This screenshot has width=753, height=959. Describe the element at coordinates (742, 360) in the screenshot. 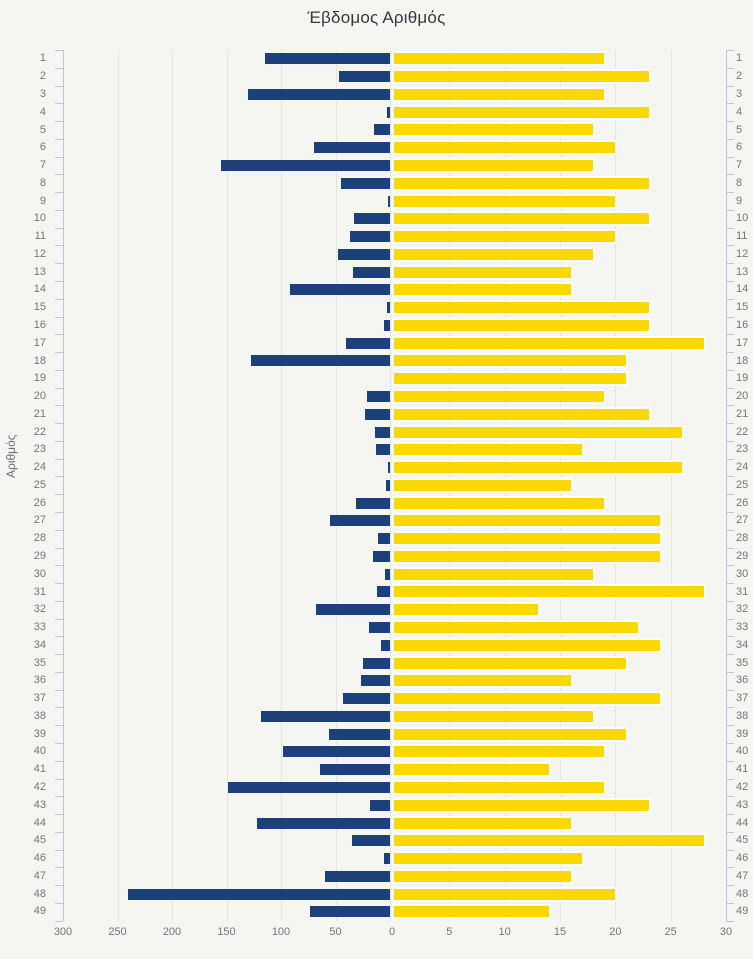

I see `category-label-right: 18` at that location.